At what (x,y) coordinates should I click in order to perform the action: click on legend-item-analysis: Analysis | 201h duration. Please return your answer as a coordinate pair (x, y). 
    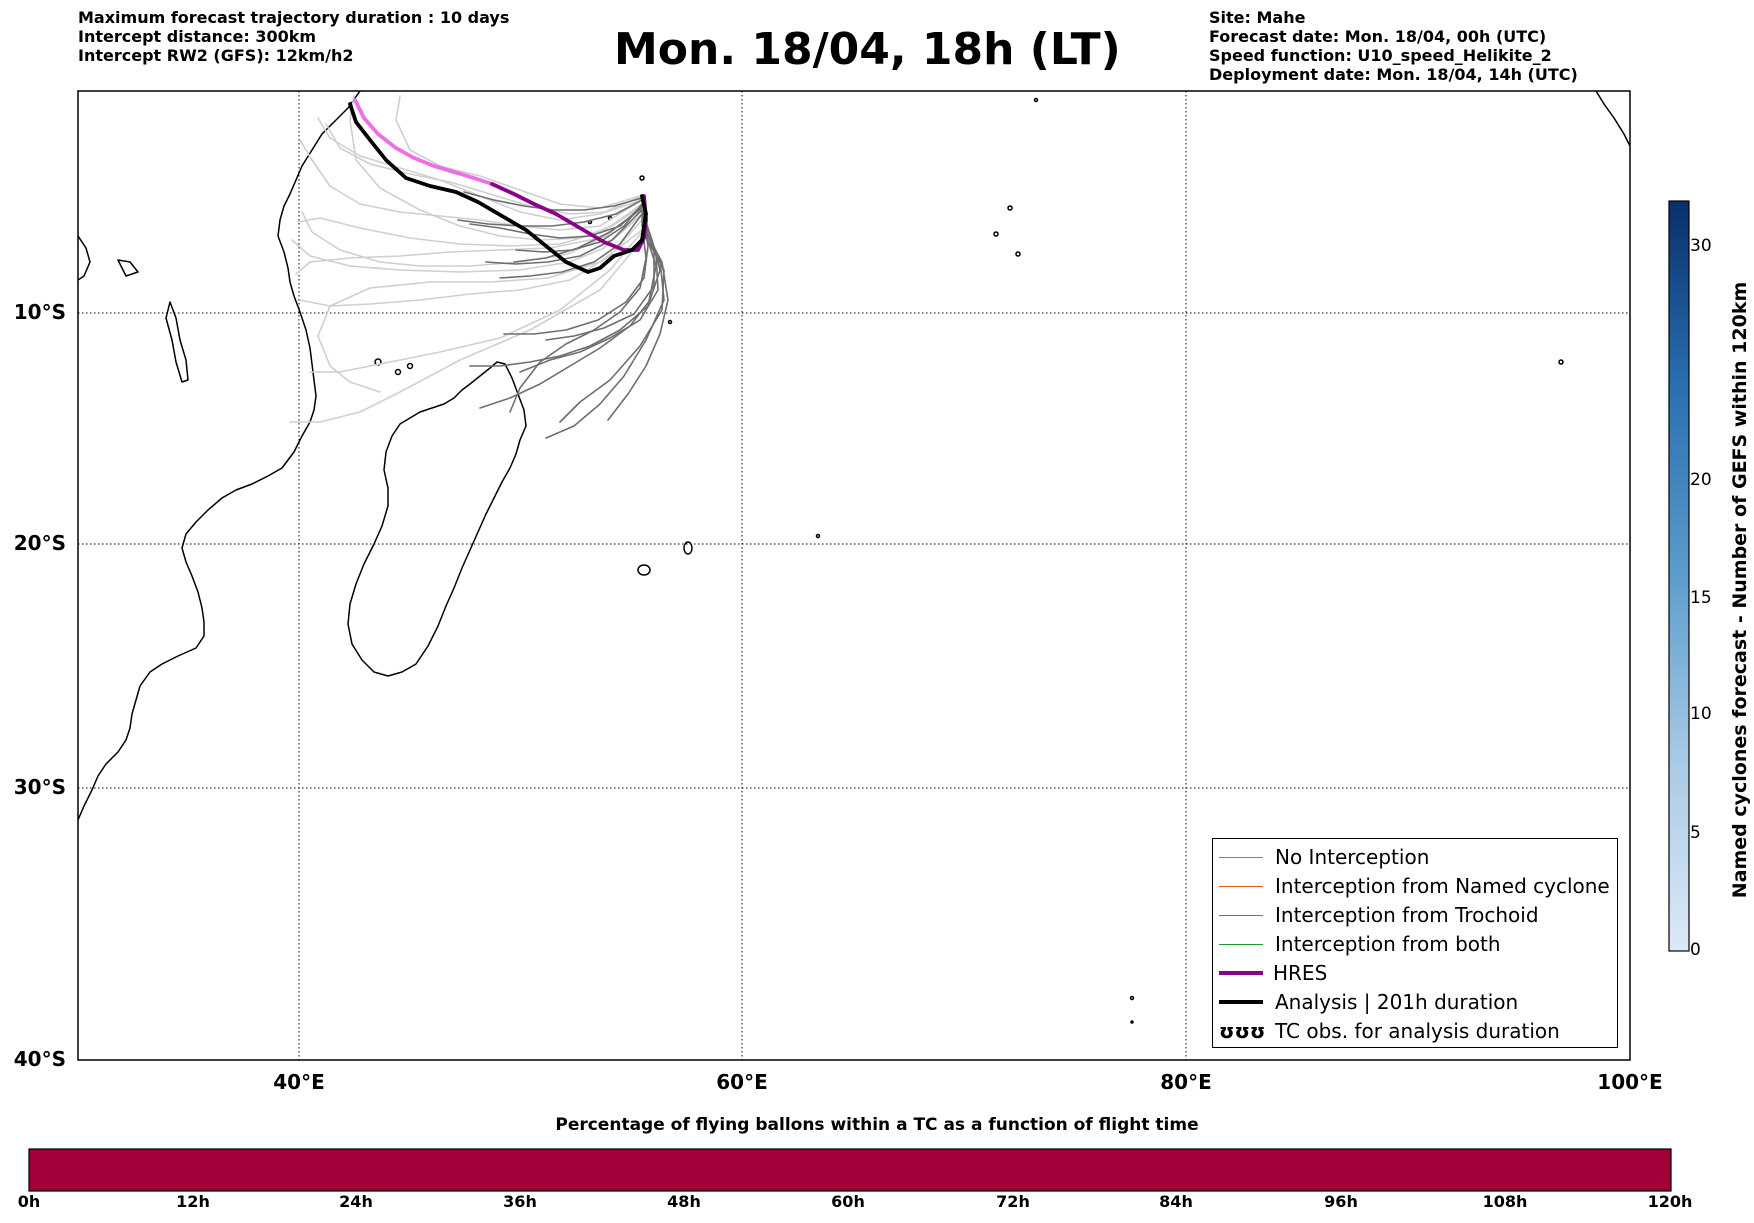
    Looking at the image, I should click on (1415, 1002).